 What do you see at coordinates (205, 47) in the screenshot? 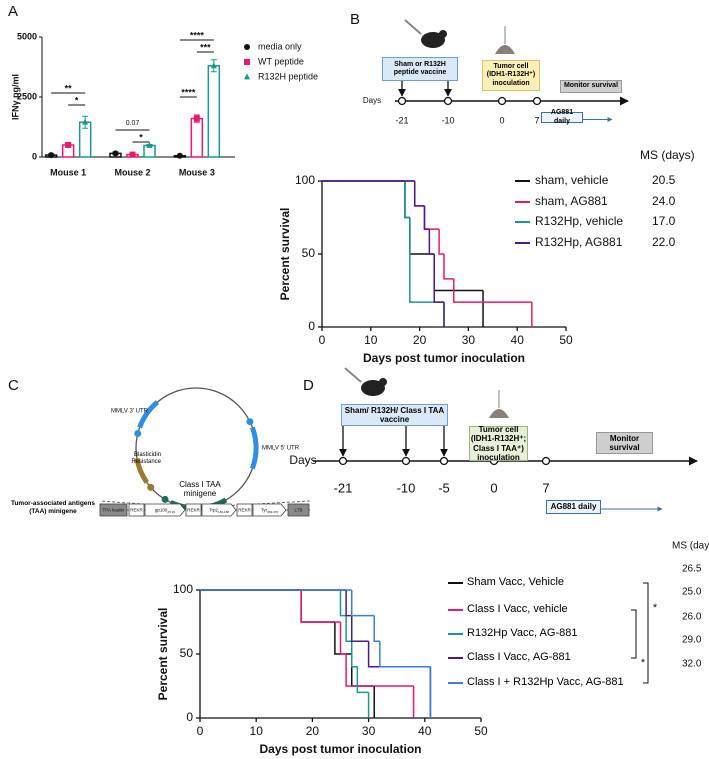
I see `significance-label: ***` at bounding box center [205, 47].